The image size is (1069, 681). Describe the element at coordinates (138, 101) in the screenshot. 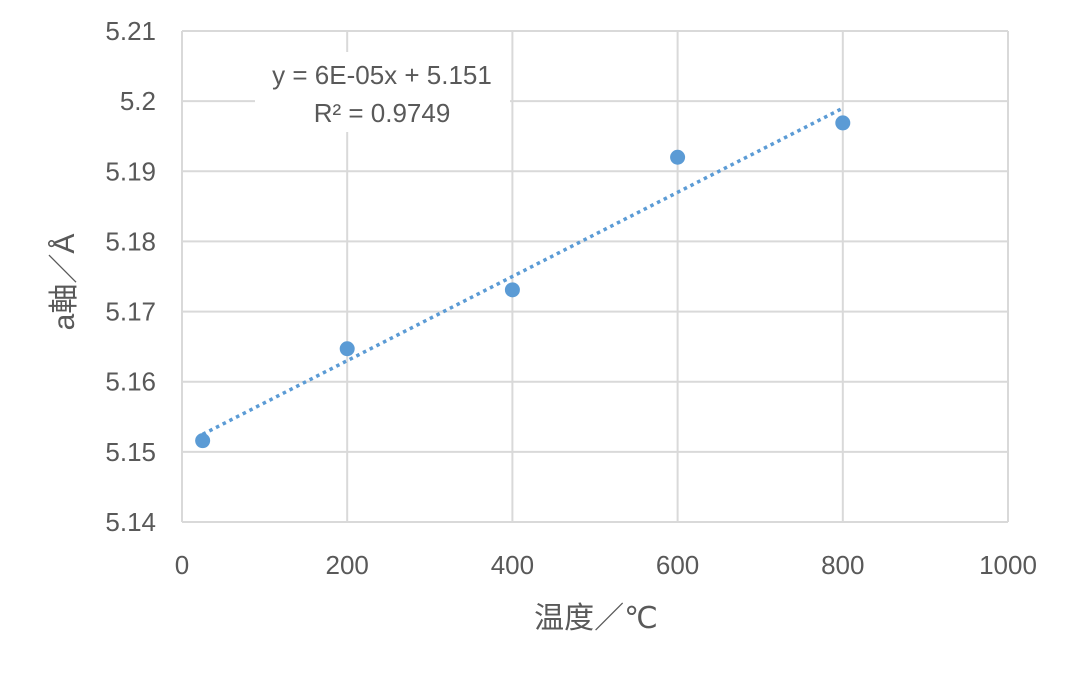

I see `y-tick-label: 5.2` at that location.